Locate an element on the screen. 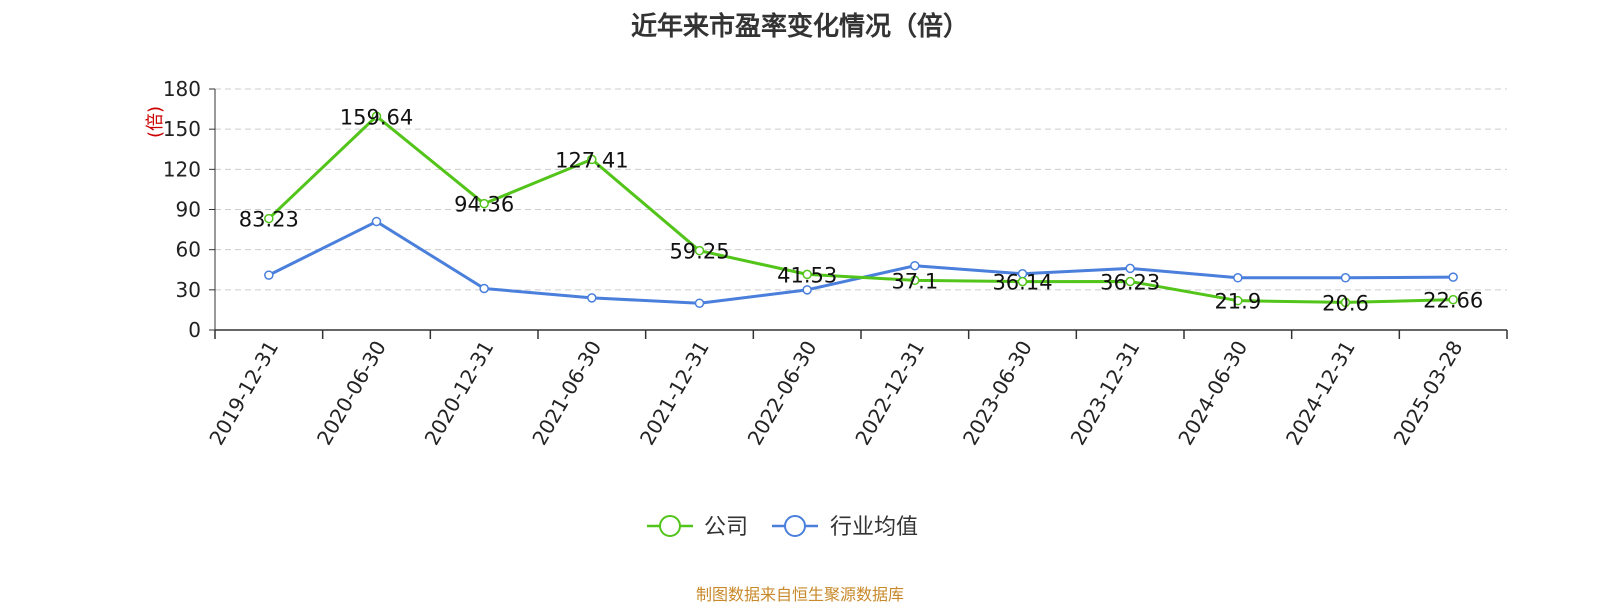 This screenshot has height=605, width=1600. x-tick-label: 2021-06-30 is located at coordinates (566, 393).